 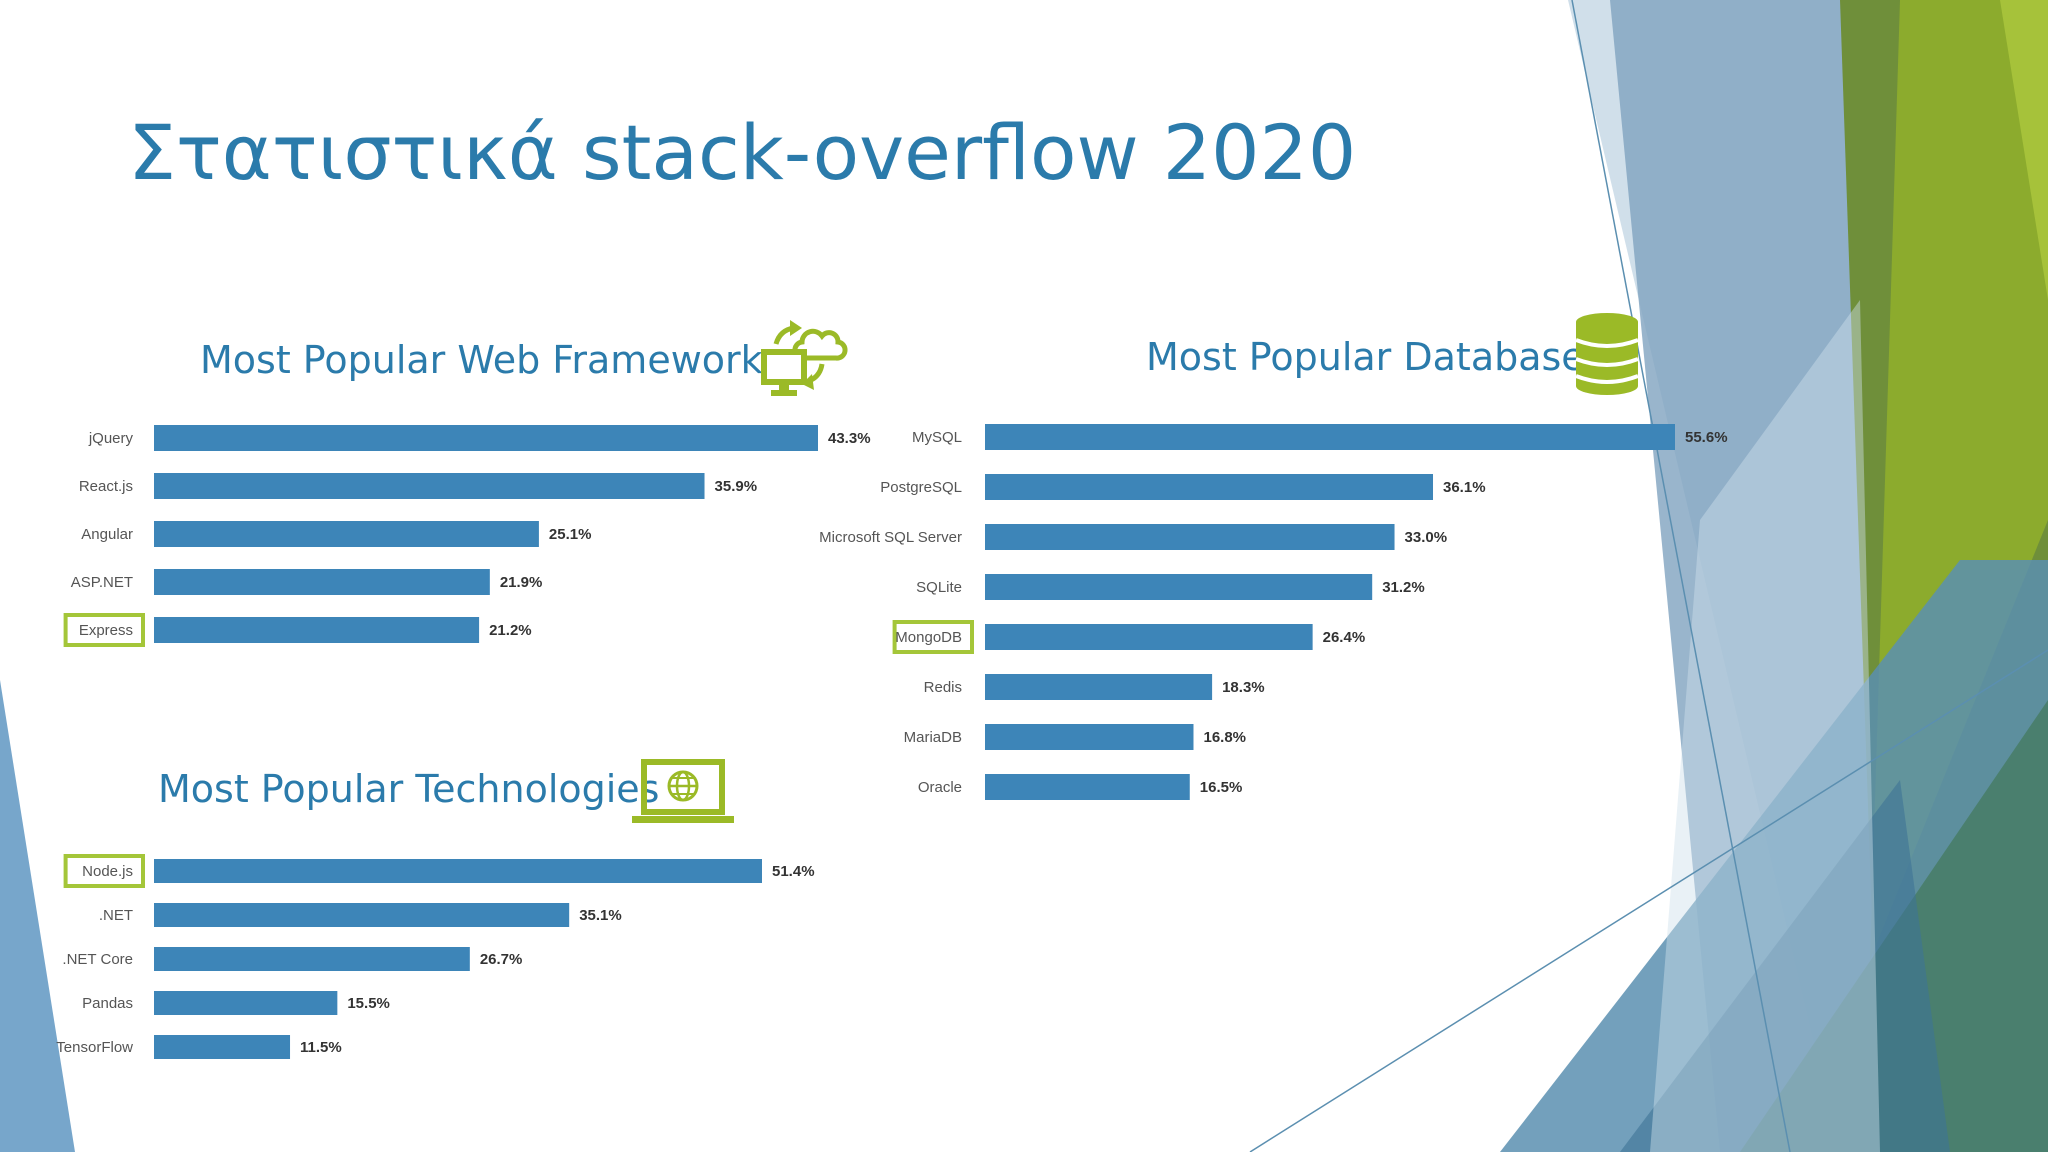 I want to click on value-label-express: 21.2%, so click(x=510, y=630).